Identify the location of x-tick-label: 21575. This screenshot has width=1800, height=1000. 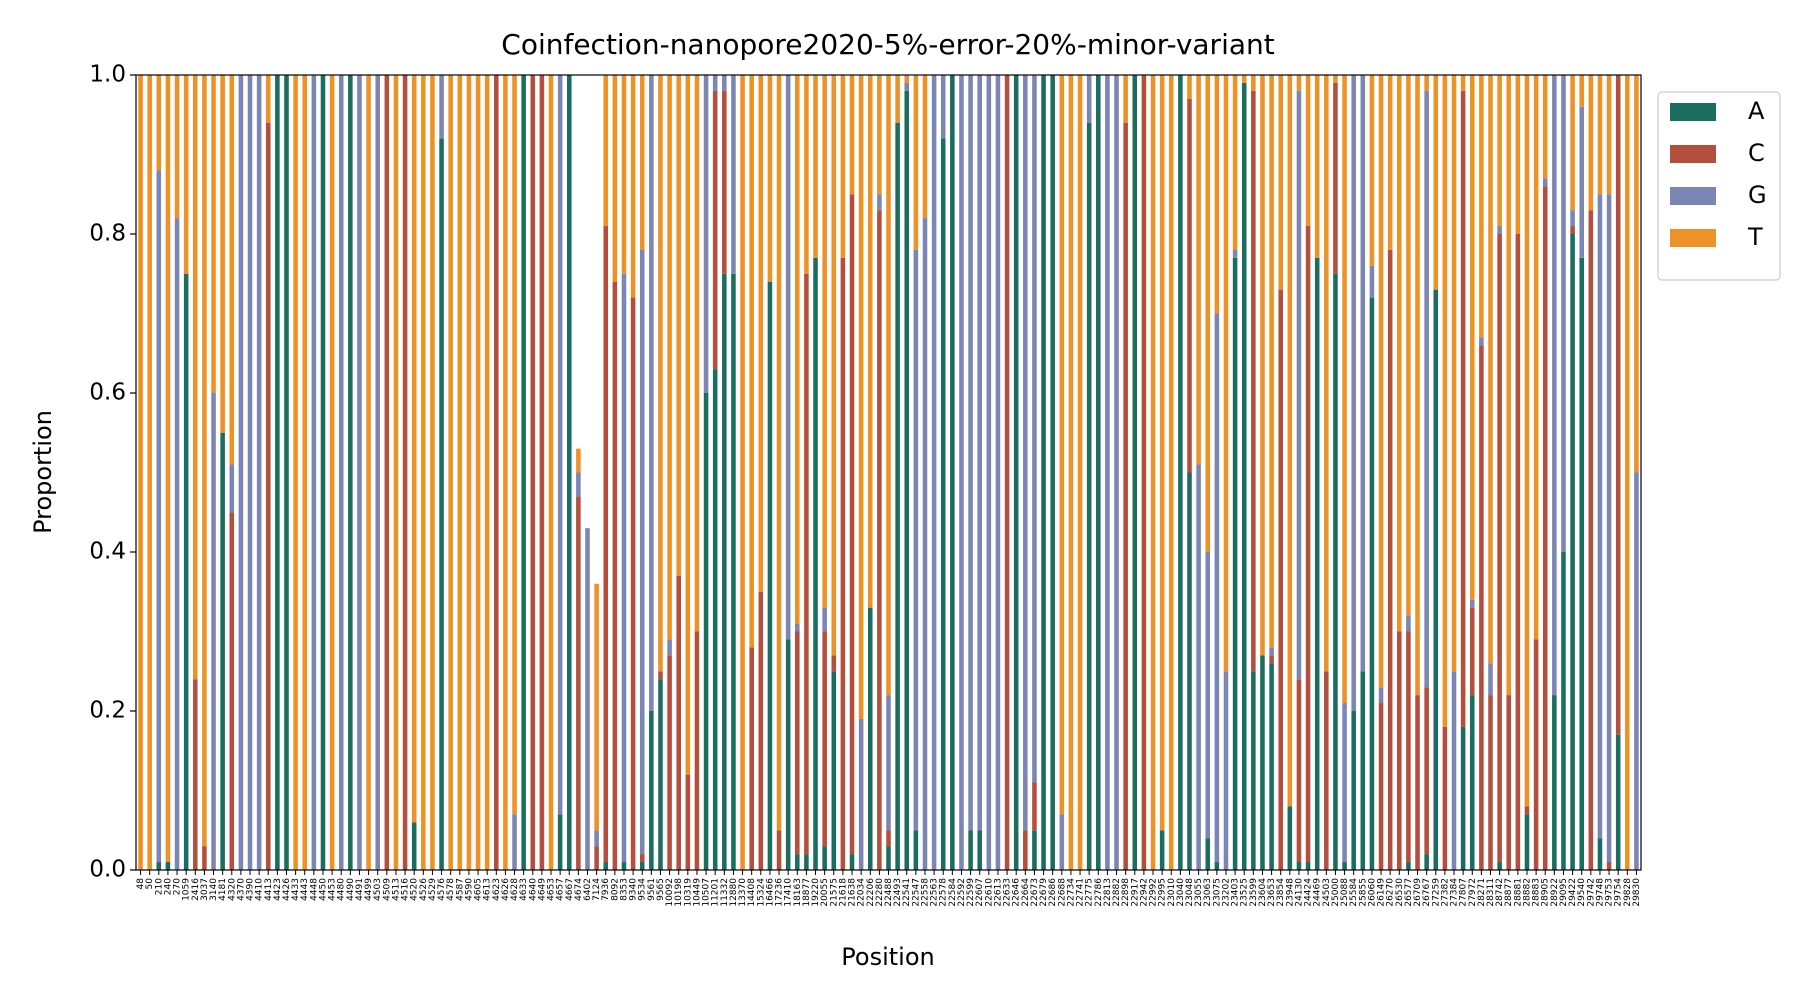
(834, 892).